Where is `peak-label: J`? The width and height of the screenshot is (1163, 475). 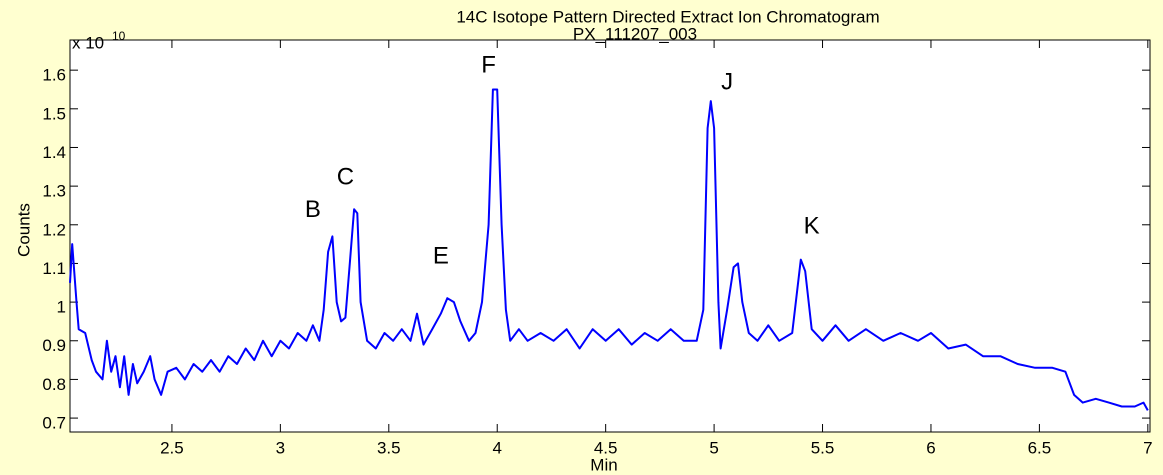
peak-label: J is located at coordinates (727, 82).